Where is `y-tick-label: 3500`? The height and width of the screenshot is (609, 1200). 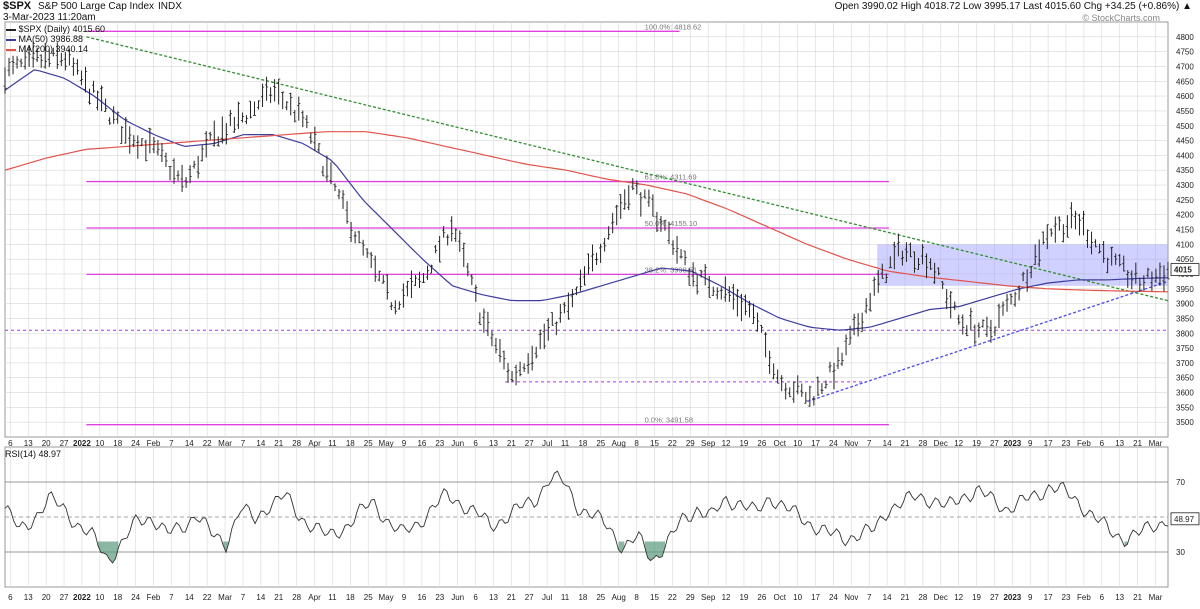
y-tick-label: 3500 is located at coordinates (1185, 422).